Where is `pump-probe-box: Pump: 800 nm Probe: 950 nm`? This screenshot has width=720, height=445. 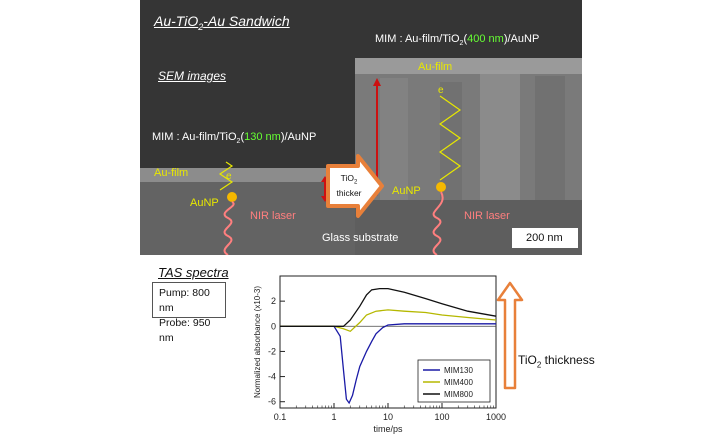
pump-probe-box: Pump: 800 nm Probe: 950 nm is located at coordinates (189, 313).